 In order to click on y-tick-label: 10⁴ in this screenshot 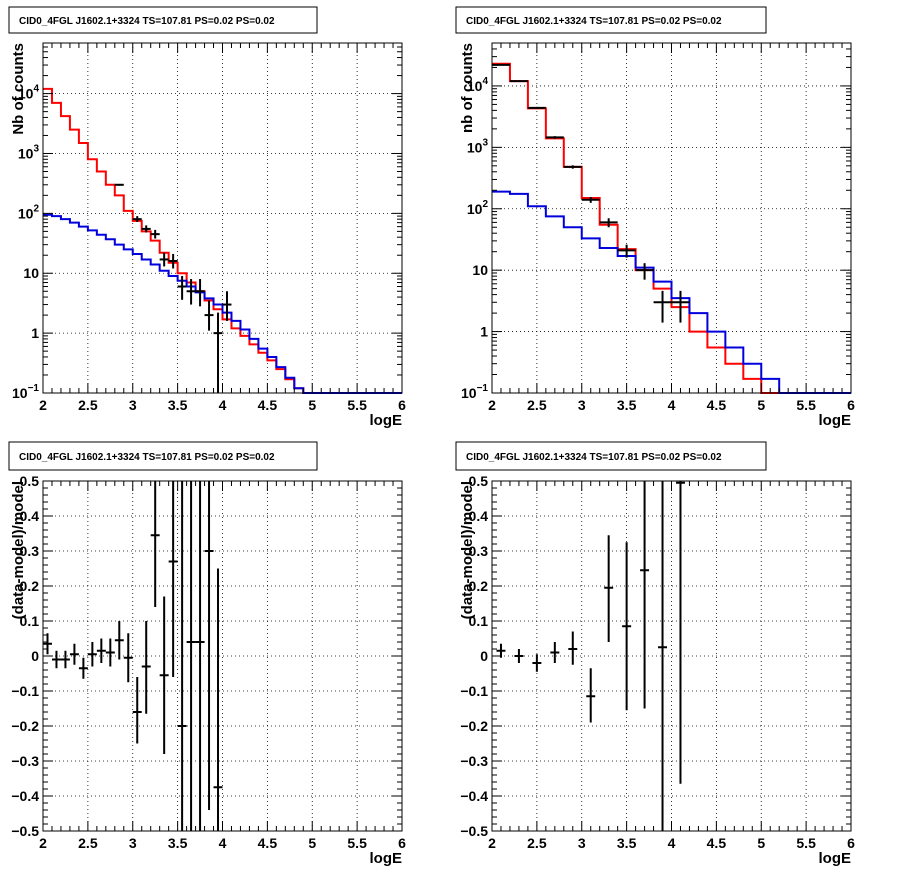, I will do `click(478, 85)`.